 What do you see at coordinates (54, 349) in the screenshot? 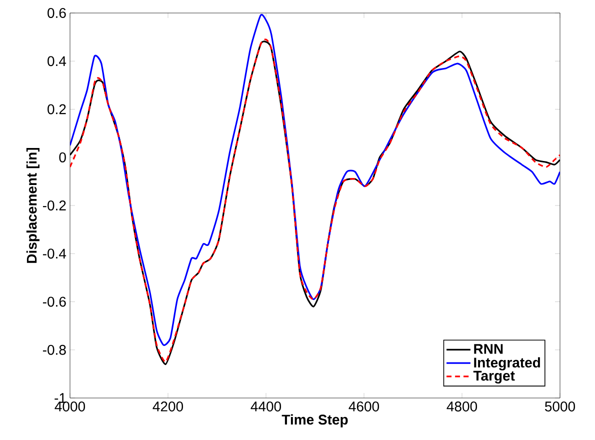
I see `y-tick-label: -0.8` at bounding box center [54, 349].